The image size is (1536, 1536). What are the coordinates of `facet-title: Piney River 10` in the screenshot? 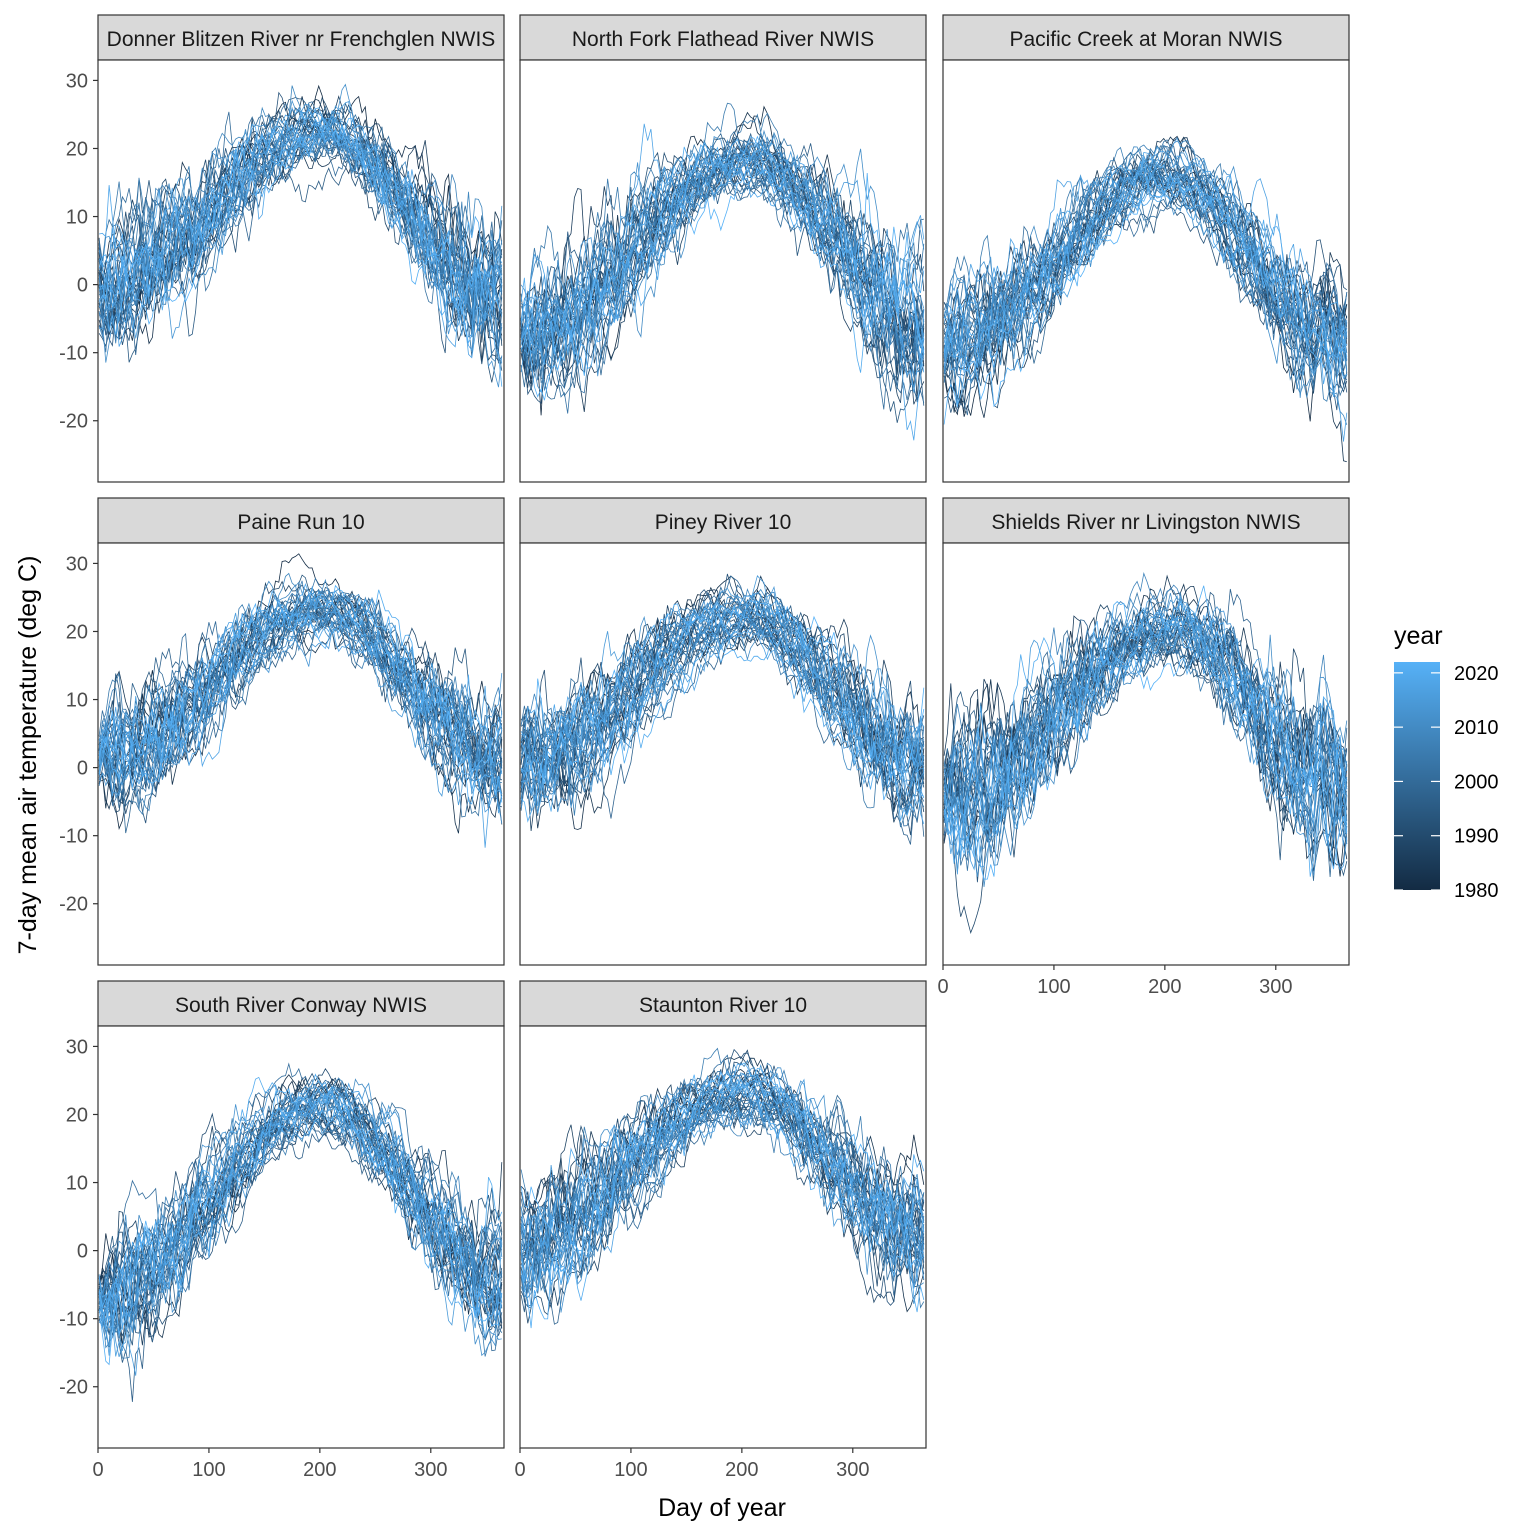 It's located at (723, 522).